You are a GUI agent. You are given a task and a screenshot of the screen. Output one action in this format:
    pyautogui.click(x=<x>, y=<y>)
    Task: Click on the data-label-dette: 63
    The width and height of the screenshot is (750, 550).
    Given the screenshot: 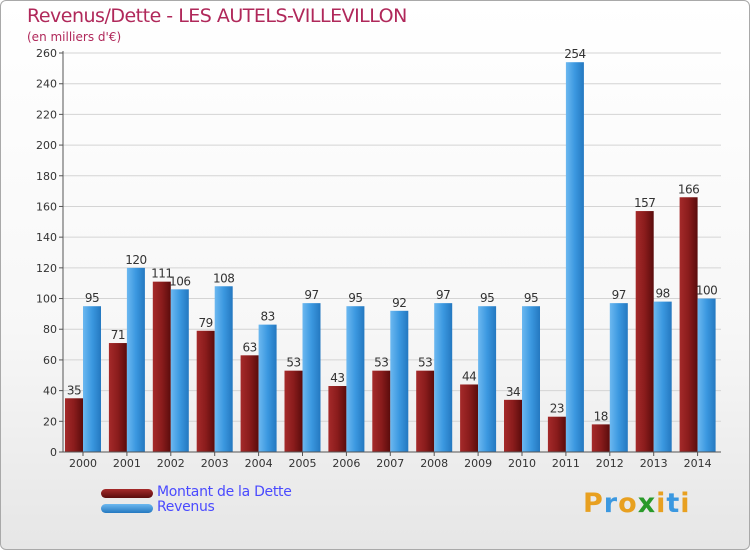 What is the action you would take?
    pyautogui.click(x=249, y=347)
    